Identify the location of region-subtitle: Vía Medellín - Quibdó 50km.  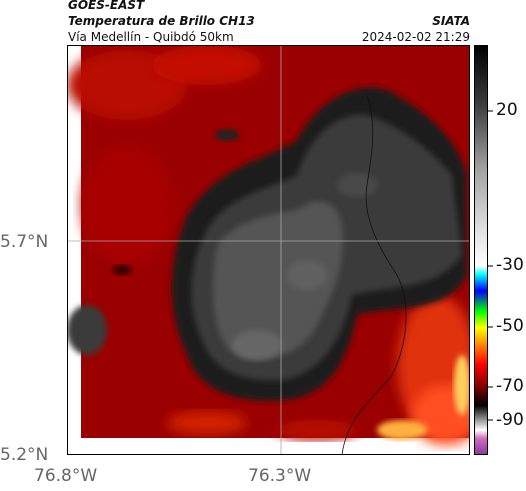
(151, 37).